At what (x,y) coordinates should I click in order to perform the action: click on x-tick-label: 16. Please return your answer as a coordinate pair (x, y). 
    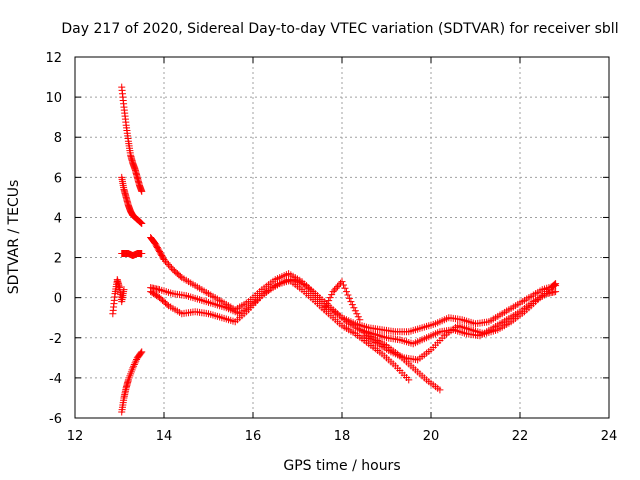
    Looking at the image, I should click on (253, 436).